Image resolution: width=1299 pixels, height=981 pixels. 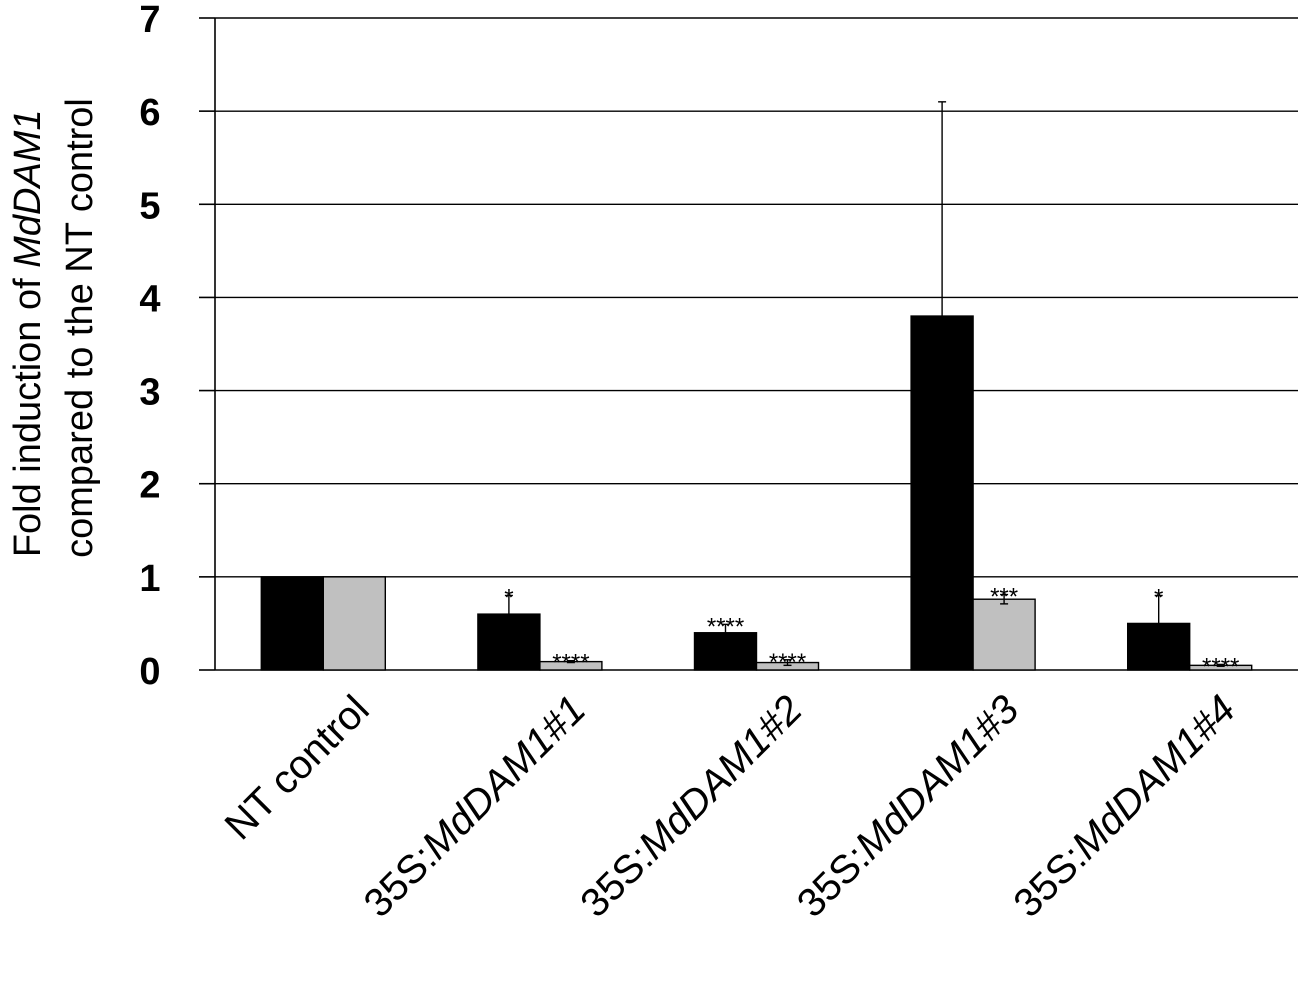 I want to click on y-tick-label: 6, so click(x=149, y=113).